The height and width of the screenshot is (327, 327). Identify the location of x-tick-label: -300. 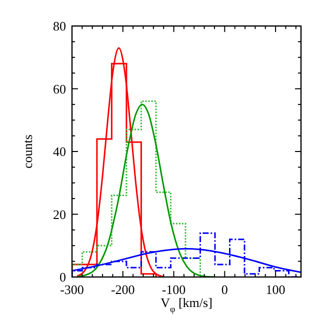
(72, 289).